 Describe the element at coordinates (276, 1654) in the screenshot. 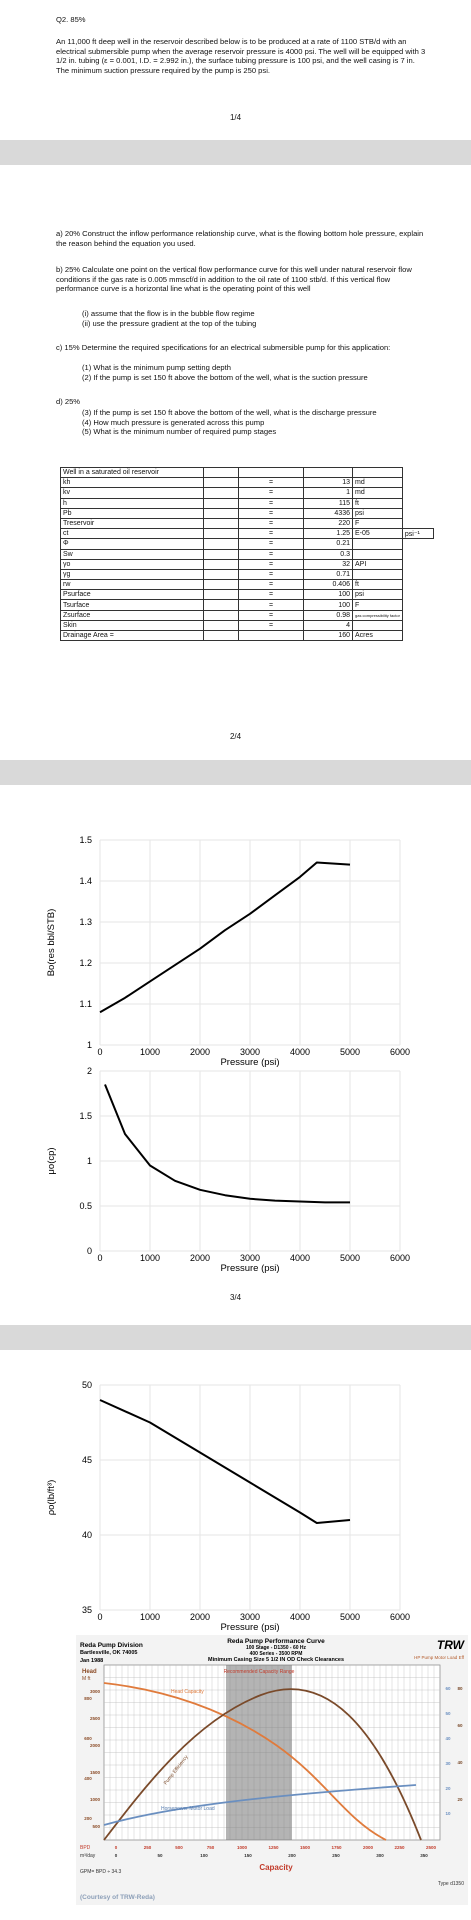

I see `reda-sub2: 400 Series - 3500 RPM` at that location.